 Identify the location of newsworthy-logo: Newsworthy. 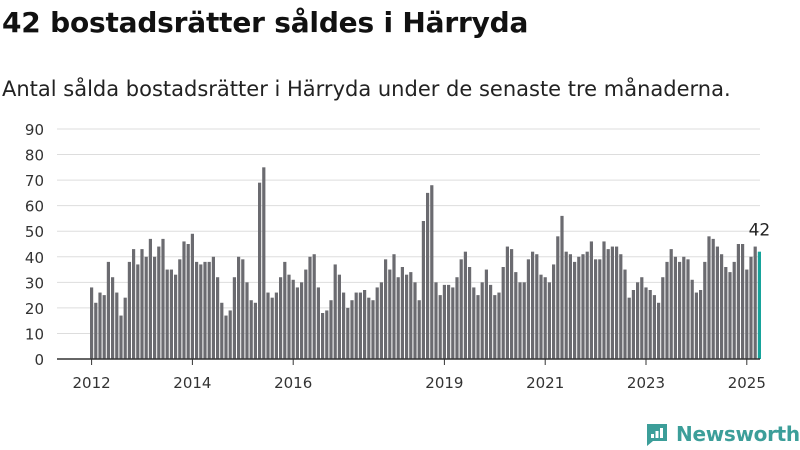
(722, 434).